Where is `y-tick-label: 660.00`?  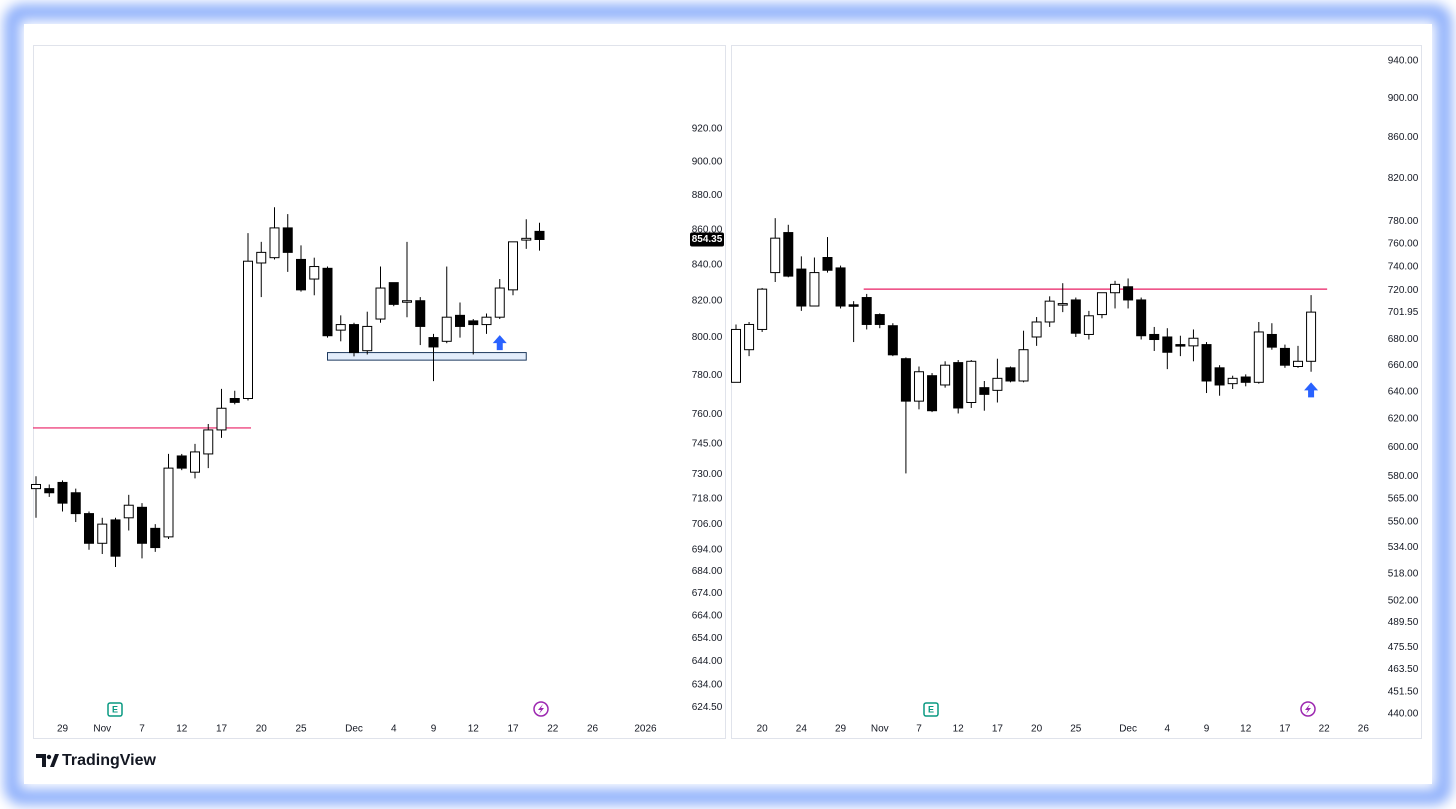 y-tick-label: 660.00 is located at coordinates (1403, 365).